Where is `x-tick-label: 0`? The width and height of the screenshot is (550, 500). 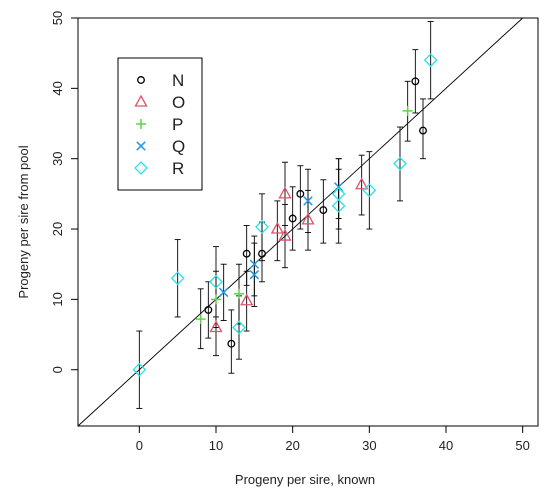
x-tick-label: 0 is located at coordinates (139, 445).